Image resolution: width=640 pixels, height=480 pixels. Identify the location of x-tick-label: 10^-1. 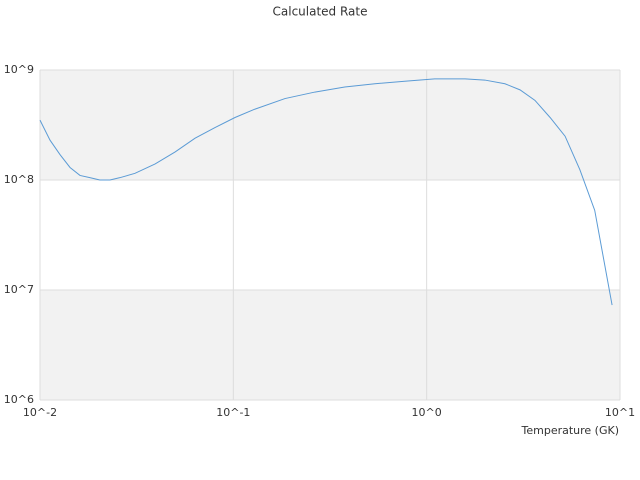
(233, 412).